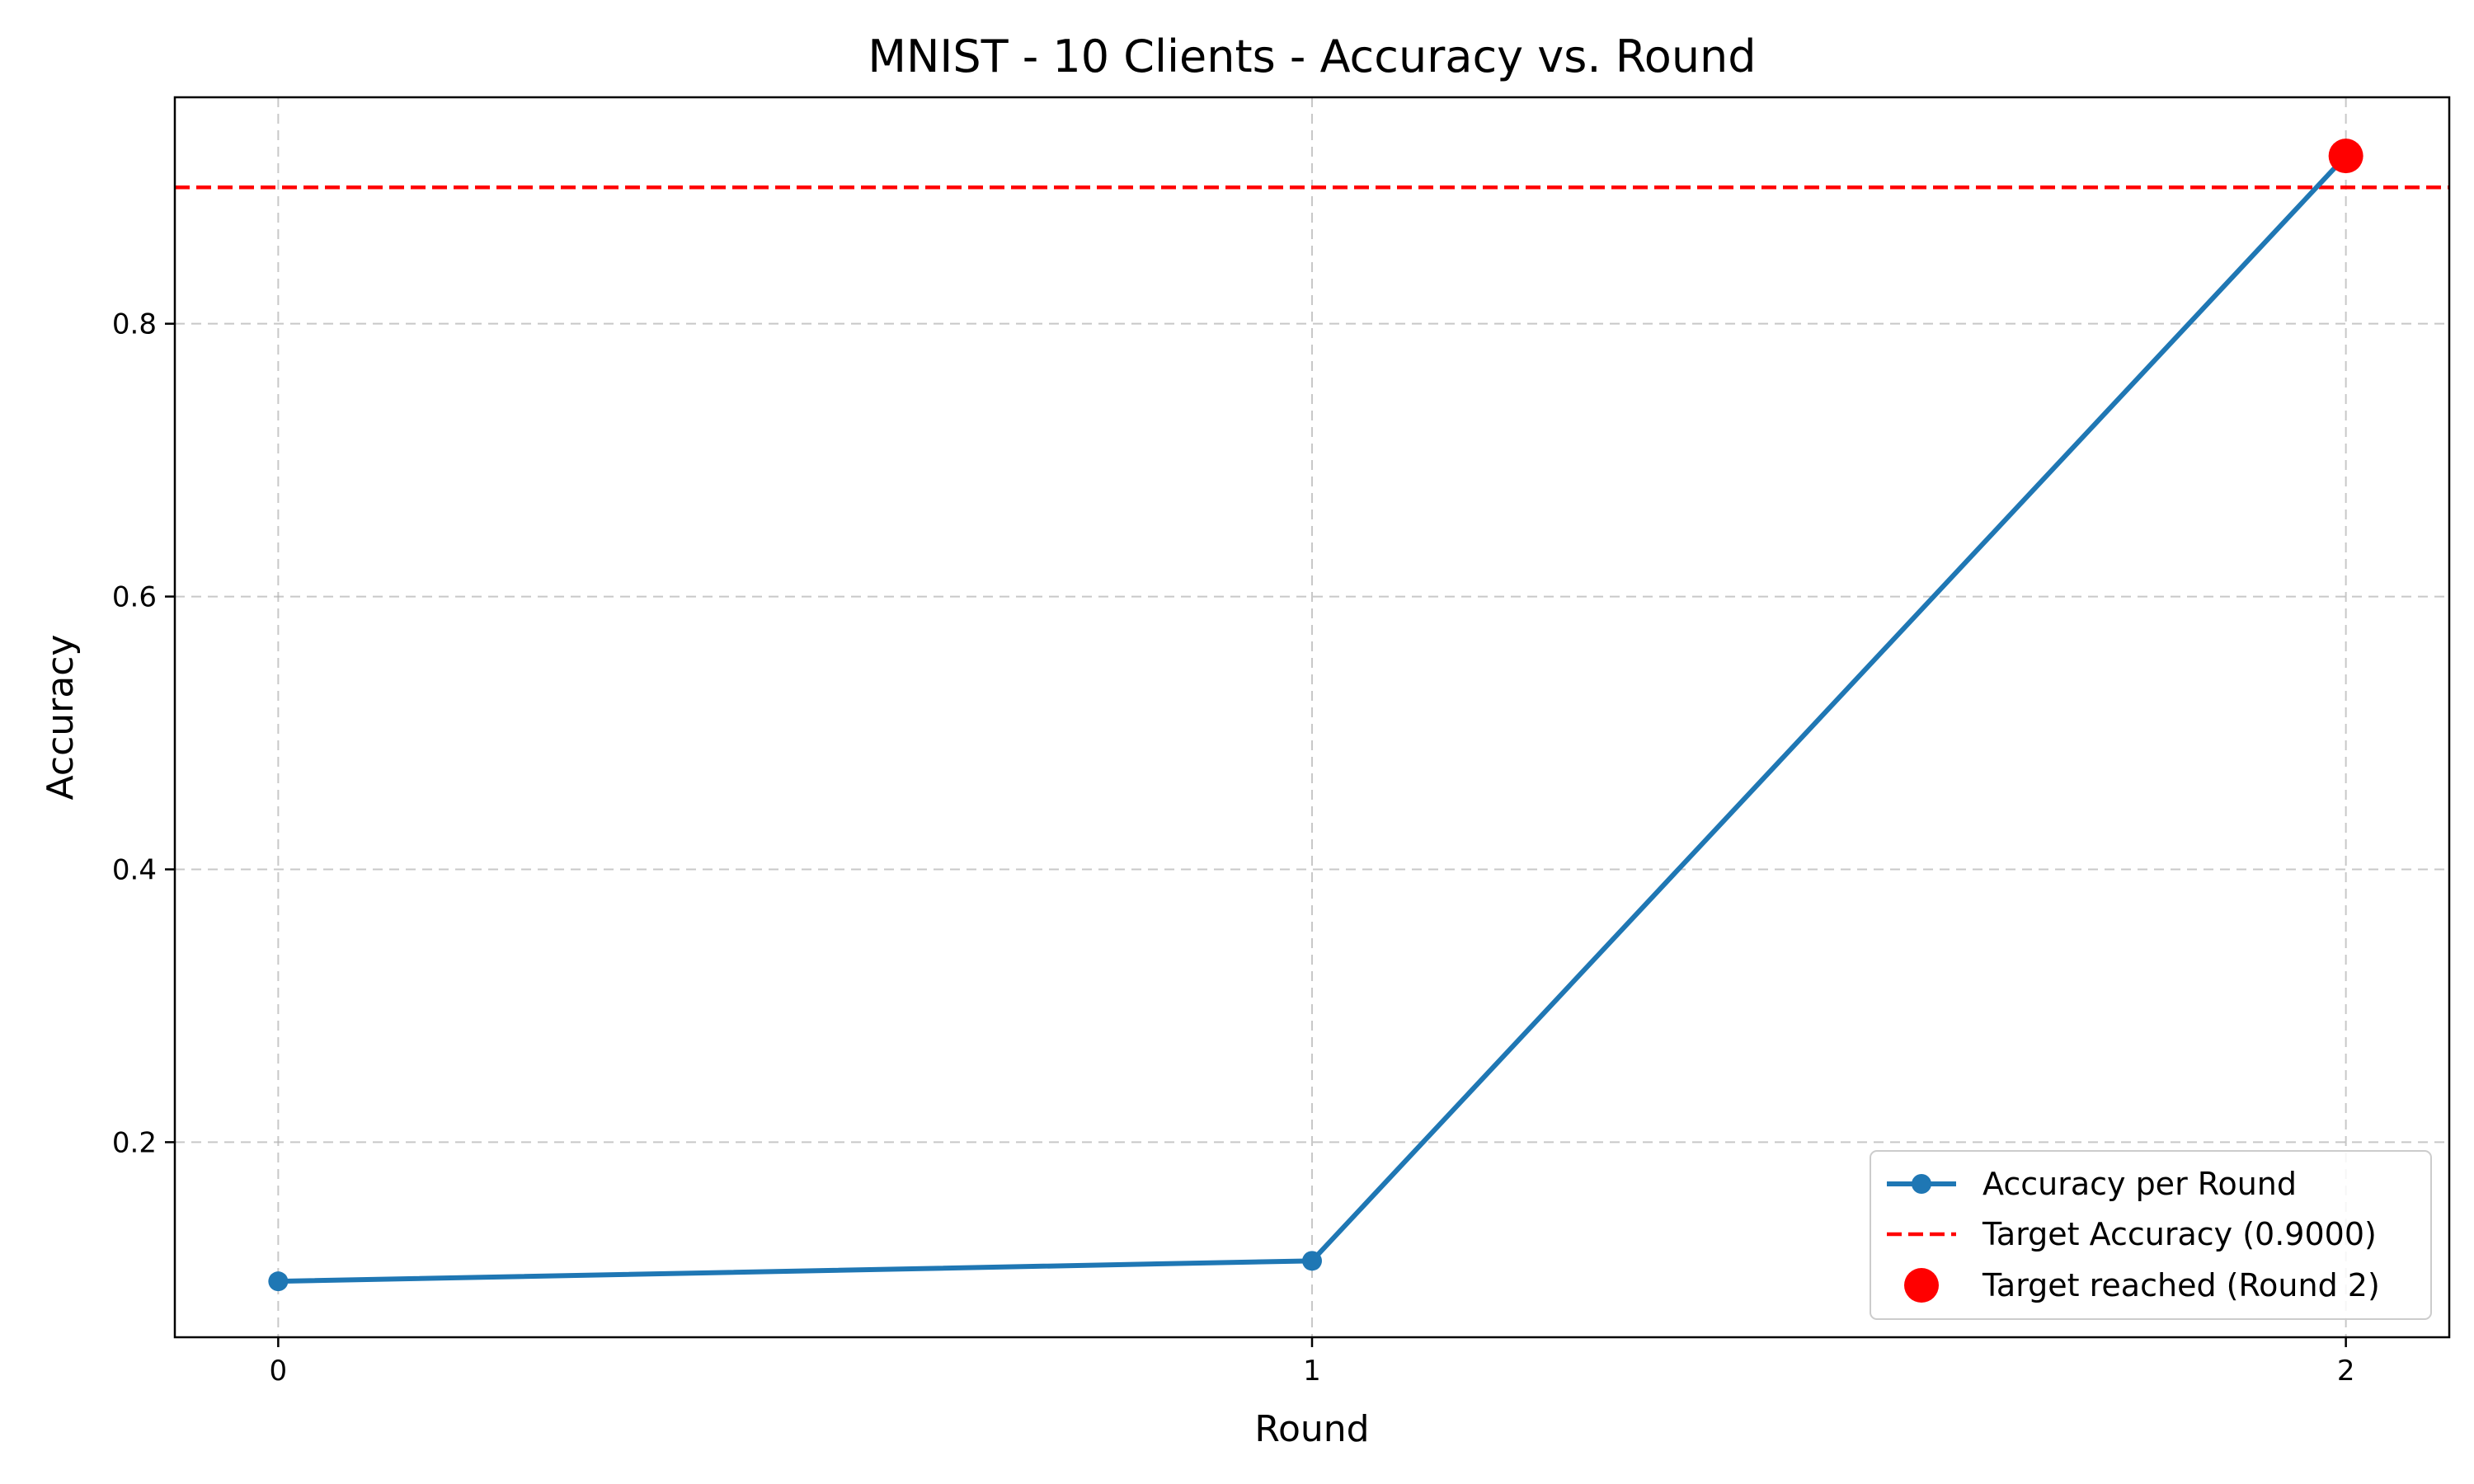 The height and width of the screenshot is (1484, 2474). I want to click on chart-title: MNIST - 10 Clients - Accuracy vs. Round, so click(1312, 56).